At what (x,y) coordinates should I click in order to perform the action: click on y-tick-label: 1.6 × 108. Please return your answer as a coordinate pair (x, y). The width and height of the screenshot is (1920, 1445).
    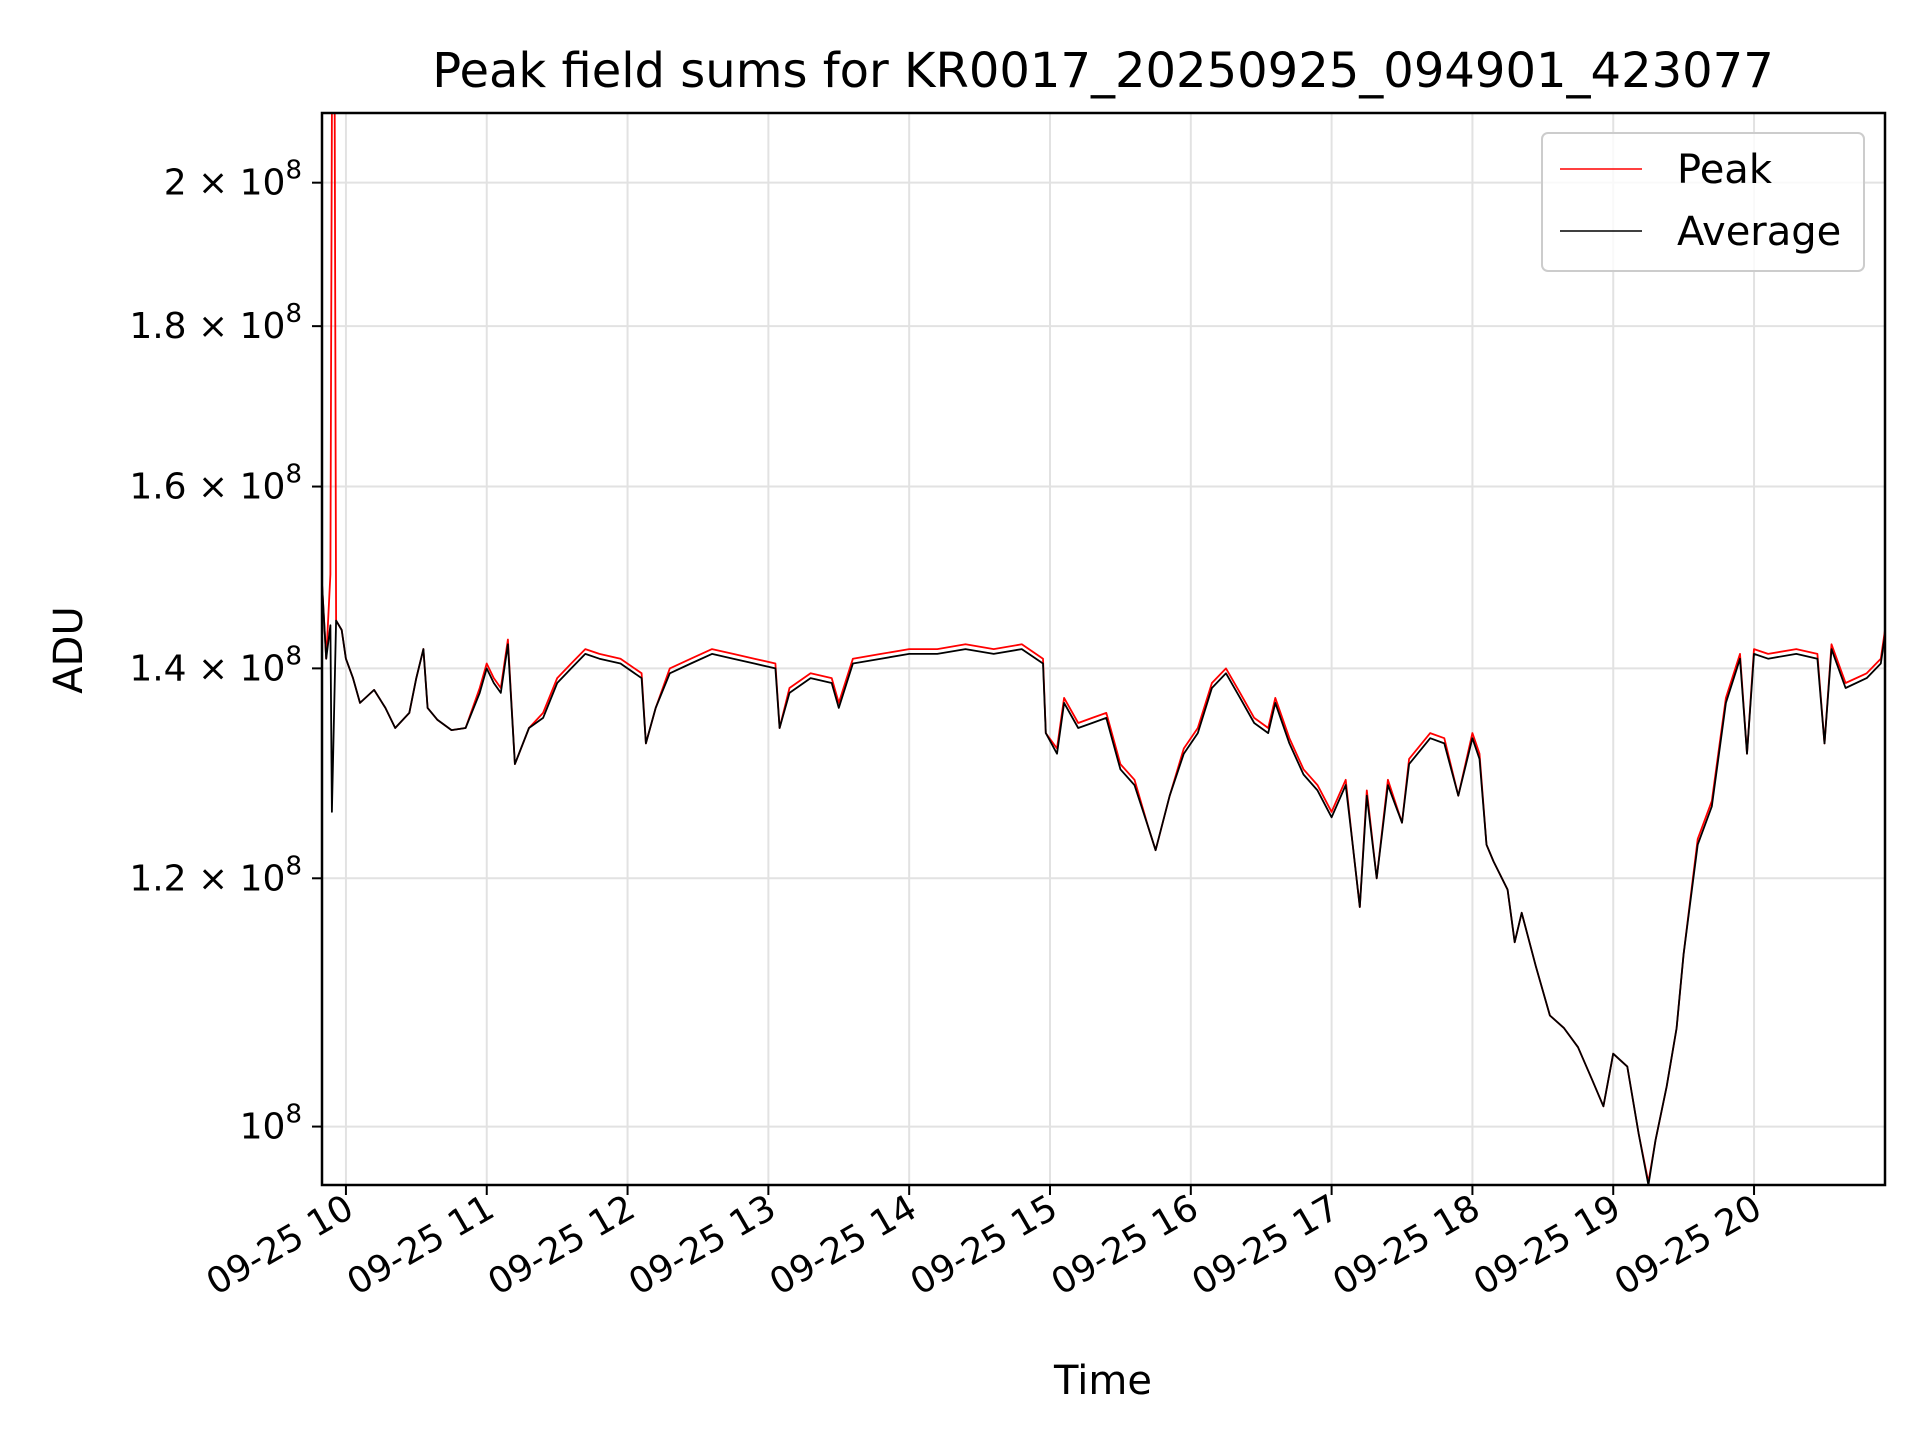
    Looking at the image, I should click on (215, 484).